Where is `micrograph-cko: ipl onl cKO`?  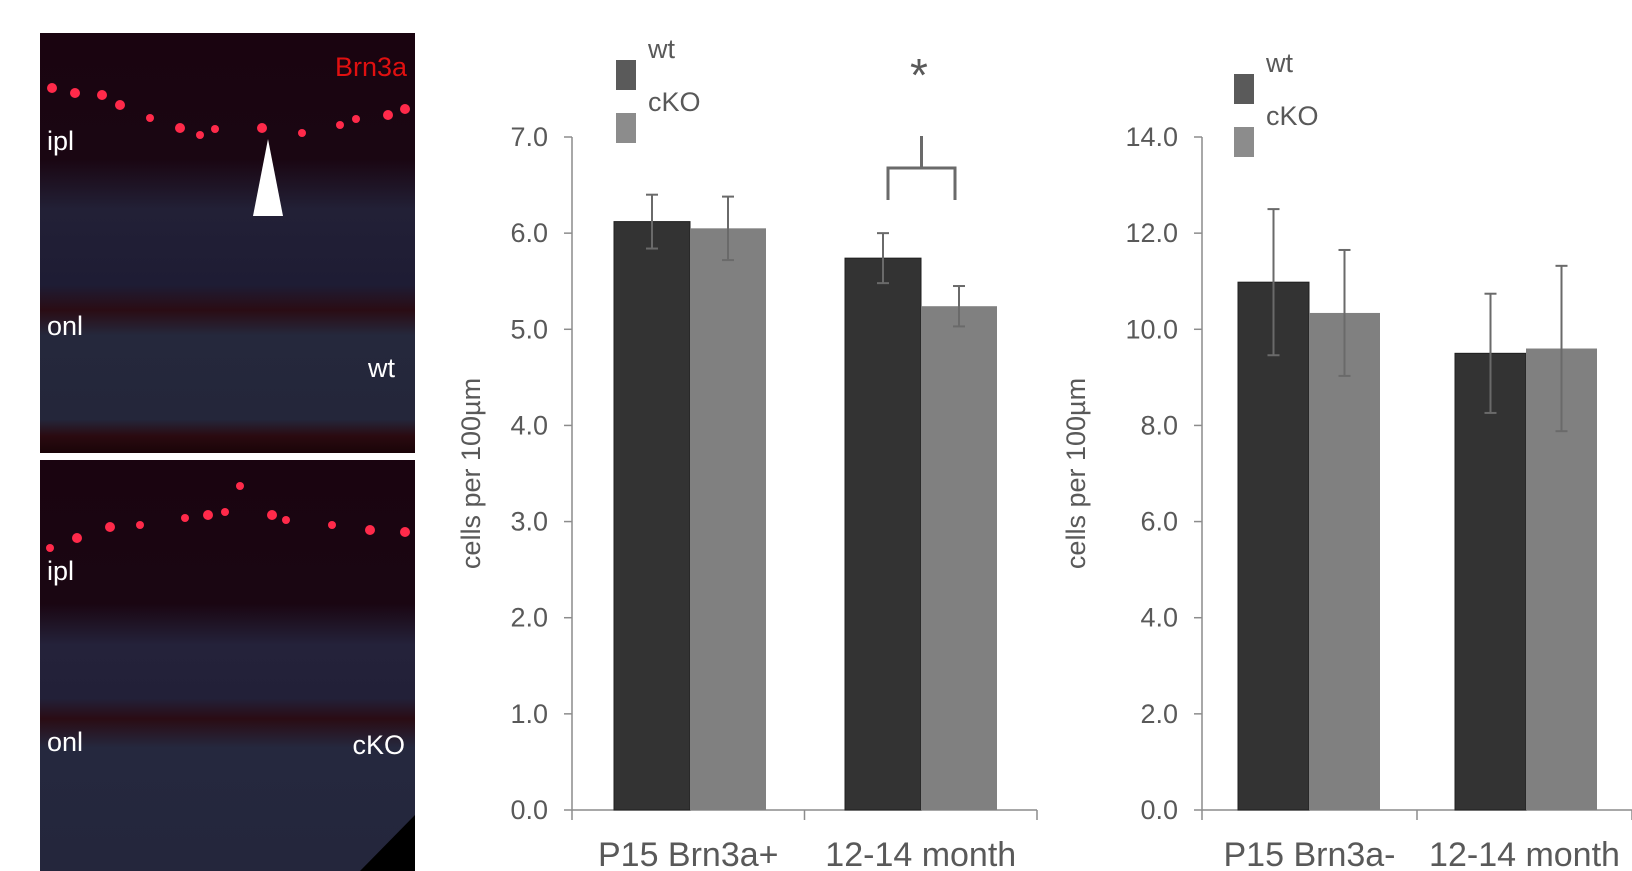 micrograph-cko: ipl onl cKO is located at coordinates (227, 665).